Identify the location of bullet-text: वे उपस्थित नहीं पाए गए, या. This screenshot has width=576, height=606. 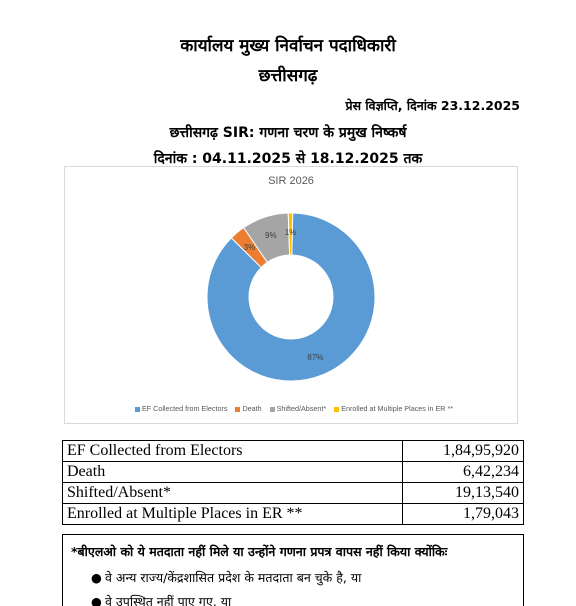
(168, 600).